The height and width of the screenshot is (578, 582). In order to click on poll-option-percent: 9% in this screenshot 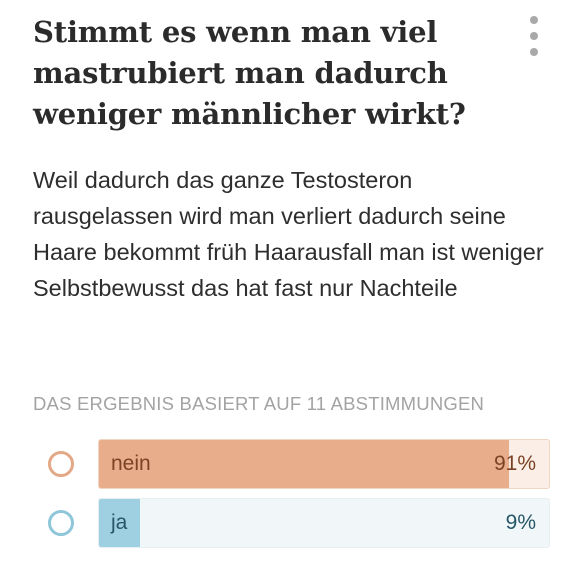, I will do `click(520, 522)`.